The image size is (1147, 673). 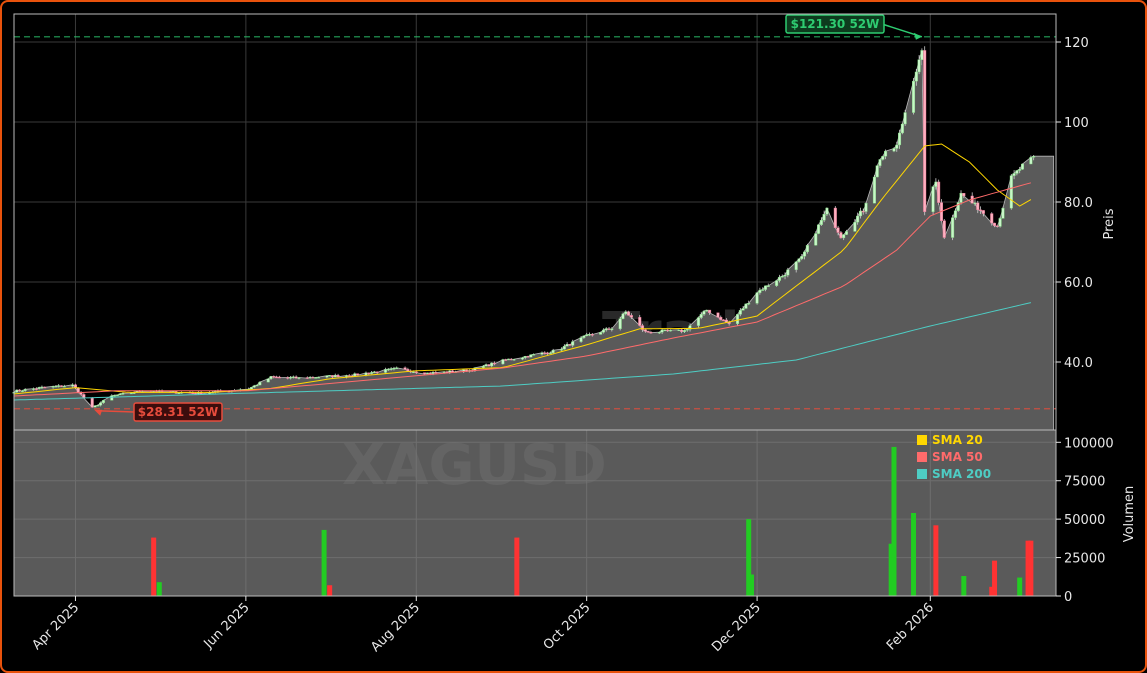 I want to click on volume-axis-label: Volumen, so click(x=1129, y=514).